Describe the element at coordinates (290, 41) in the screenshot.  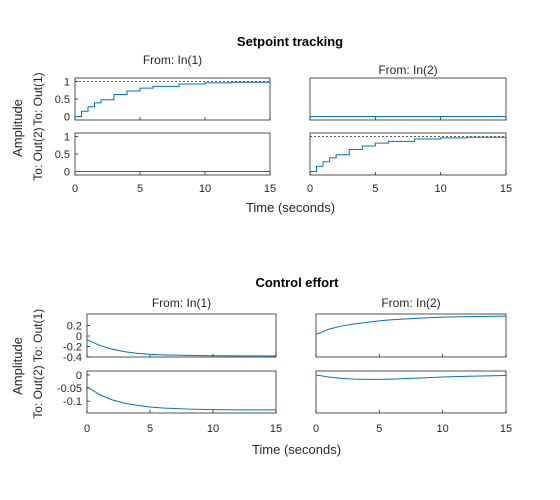
I see `chart-title: Setpoint tracking` at that location.